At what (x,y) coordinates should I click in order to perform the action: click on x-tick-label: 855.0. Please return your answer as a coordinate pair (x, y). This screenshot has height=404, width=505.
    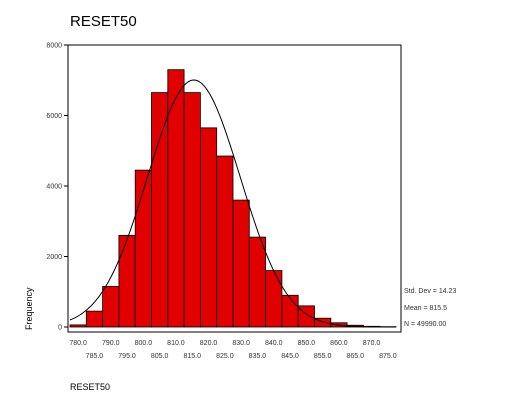
    Looking at the image, I should click on (323, 356).